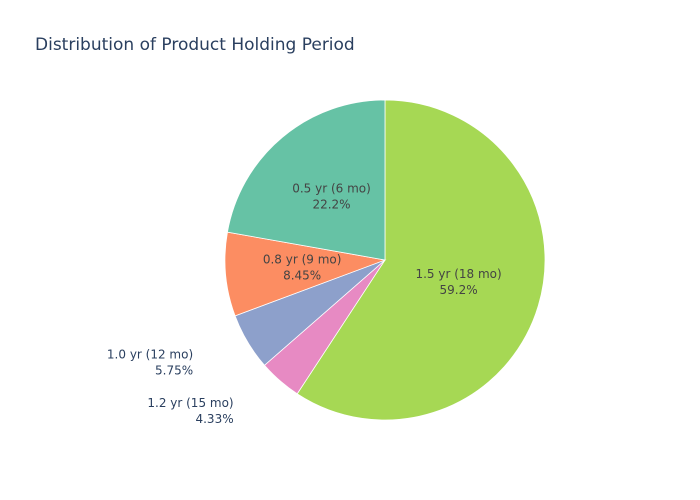  I want to click on pie-label-percent: 4.33%, so click(214, 419).